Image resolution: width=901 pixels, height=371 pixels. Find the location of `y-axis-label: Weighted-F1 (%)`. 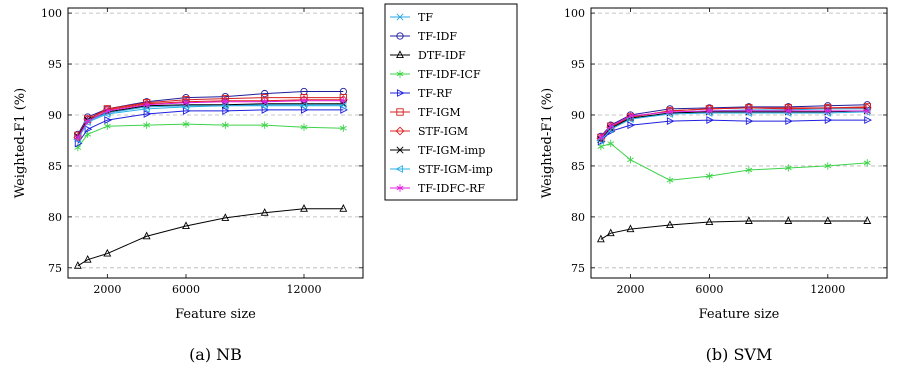

y-axis-label: Weighted-F1 (%) is located at coordinates (20, 143).